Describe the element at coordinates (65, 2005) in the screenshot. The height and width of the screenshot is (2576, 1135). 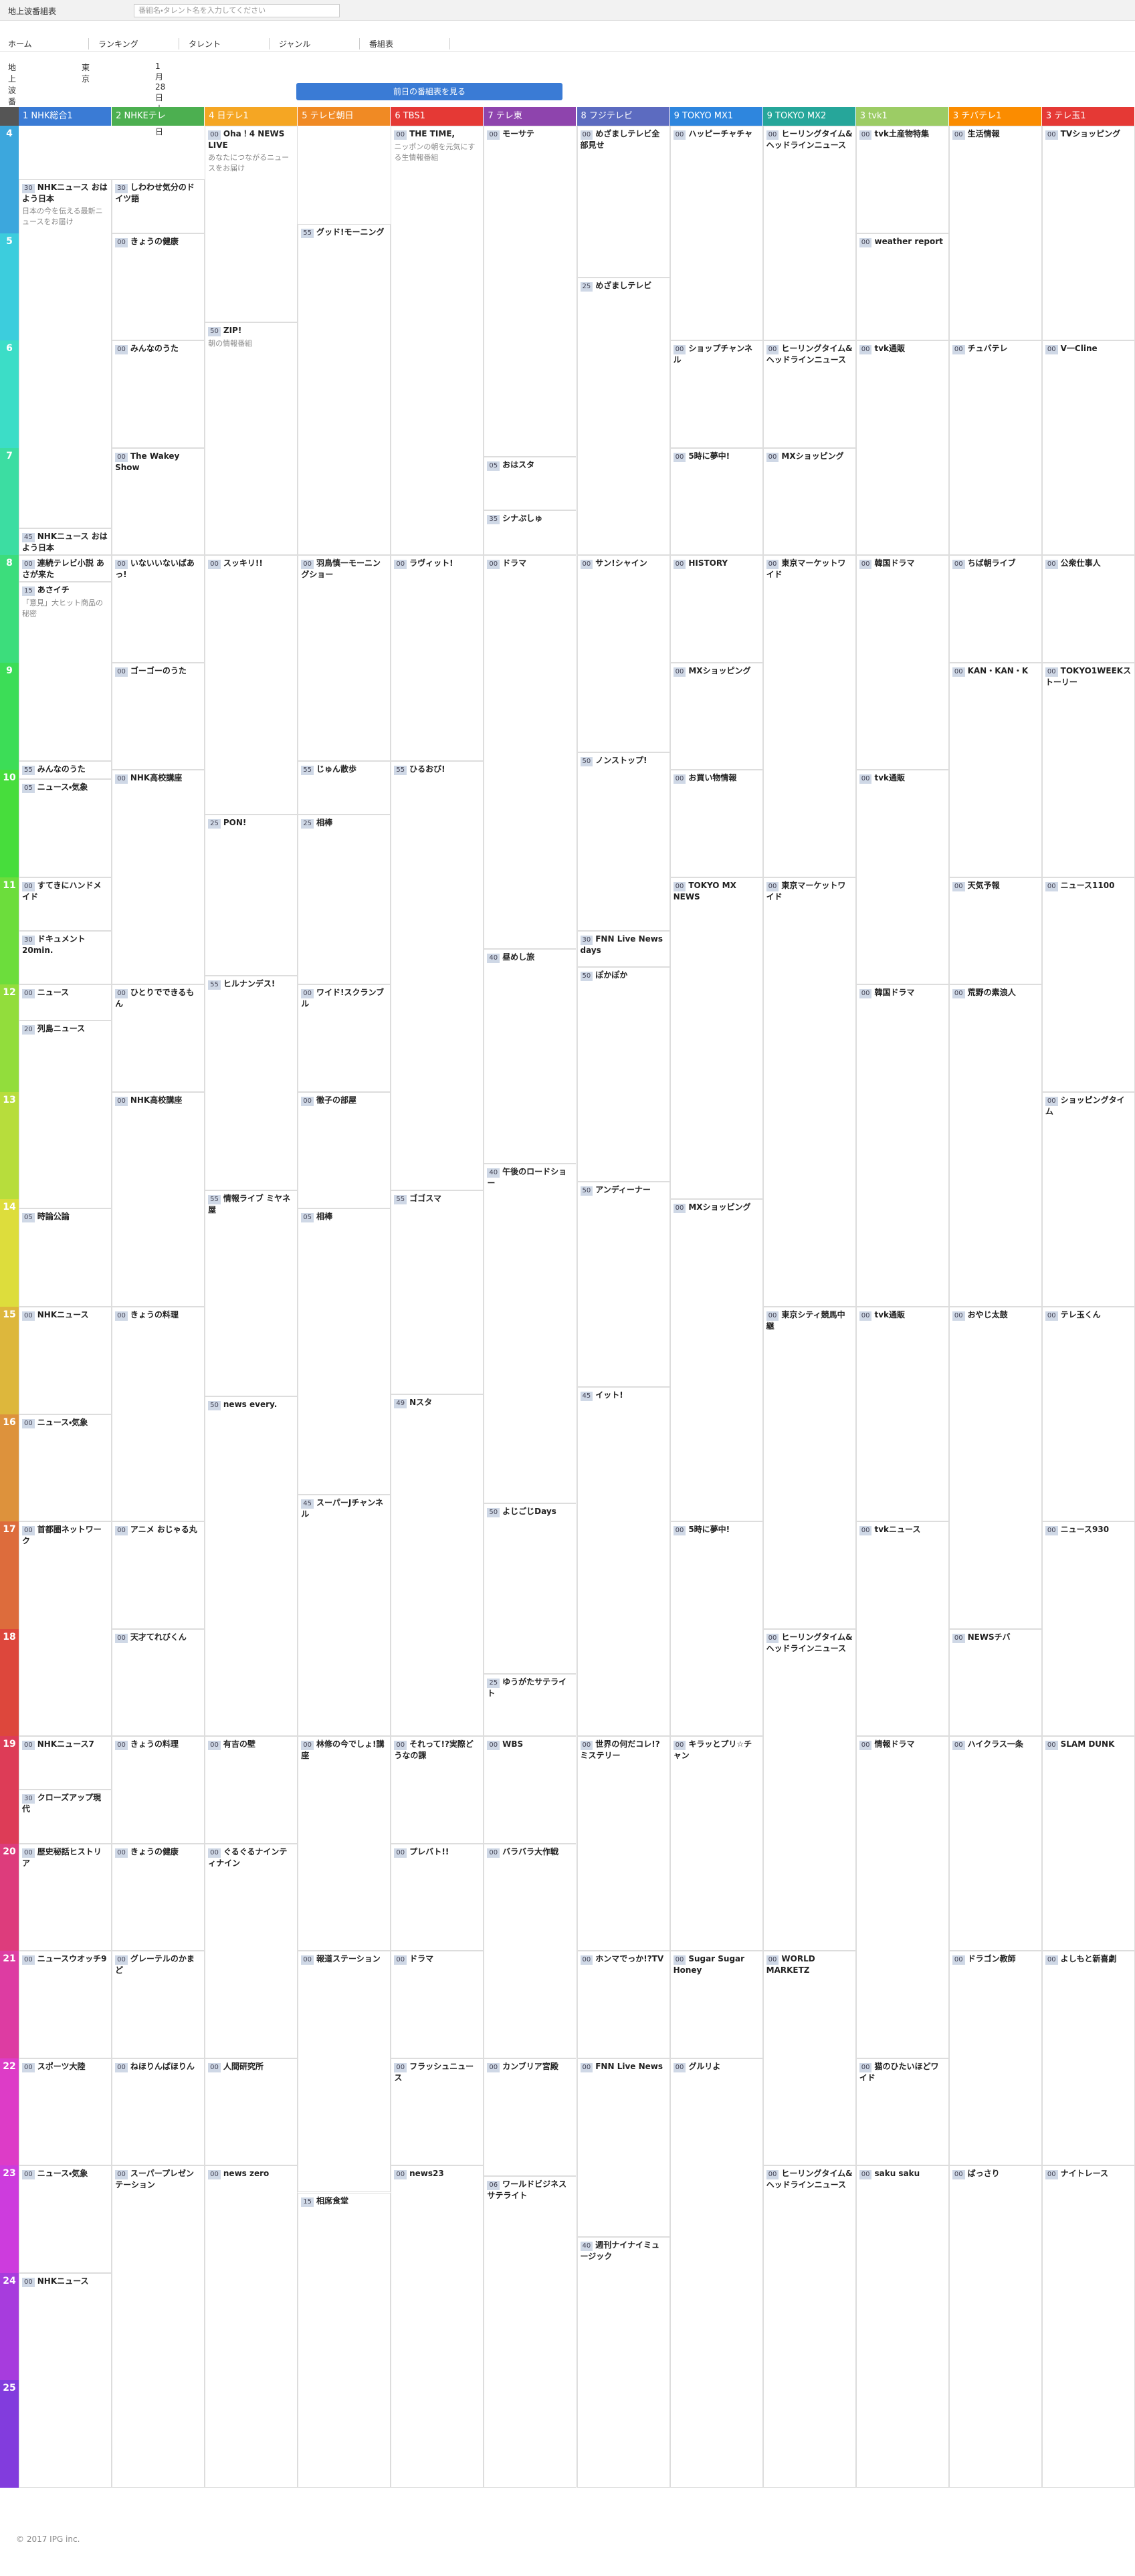
I see `program: 00 ニュースウオッチ9` at that location.